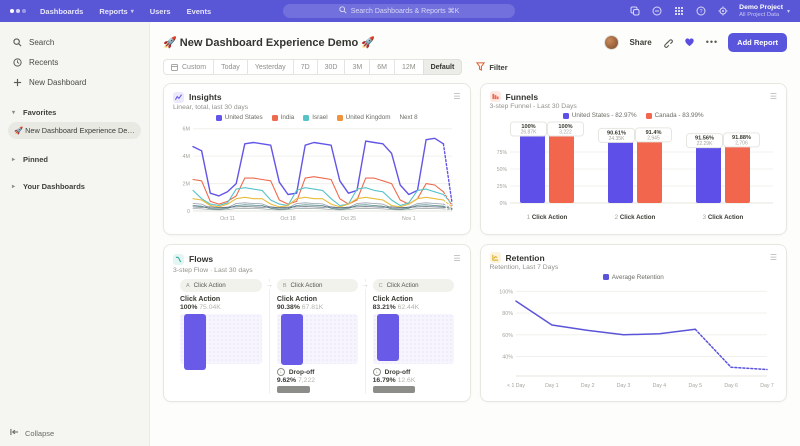 Image resolution: width=800 pixels, height=446 pixels. Describe the element at coordinates (659, 386) in the screenshot. I see `svg-text: Day 4` at that location.